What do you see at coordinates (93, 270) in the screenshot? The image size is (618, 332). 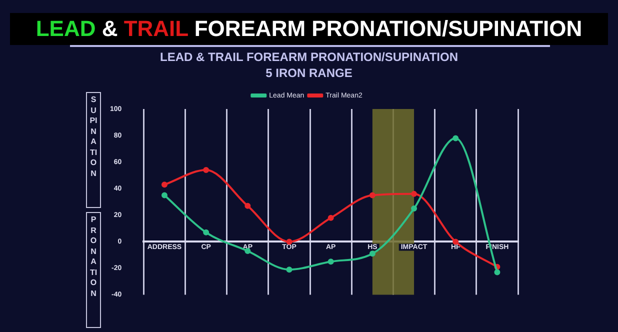 I see `text: PRONATION` at bounding box center [93, 270].